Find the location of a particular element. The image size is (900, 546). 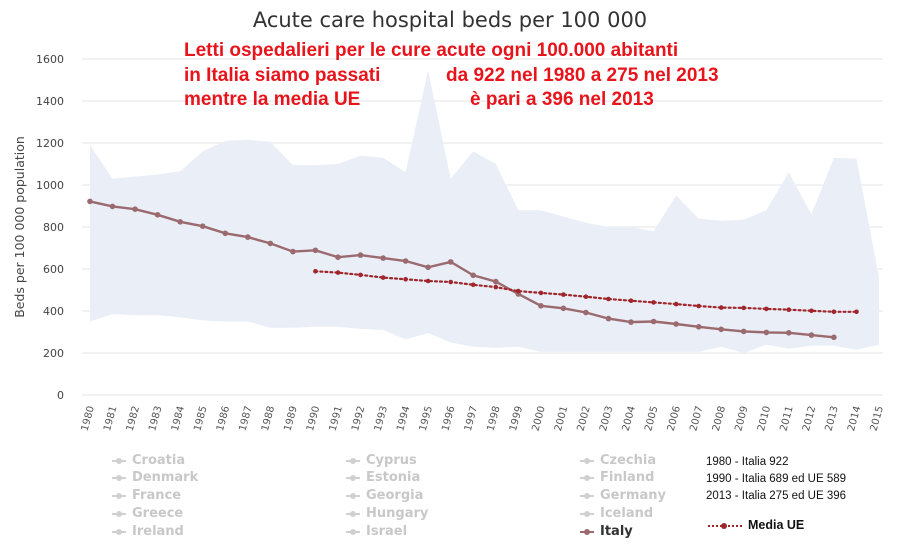

legend-label: Italy is located at coordinates (616, 531).